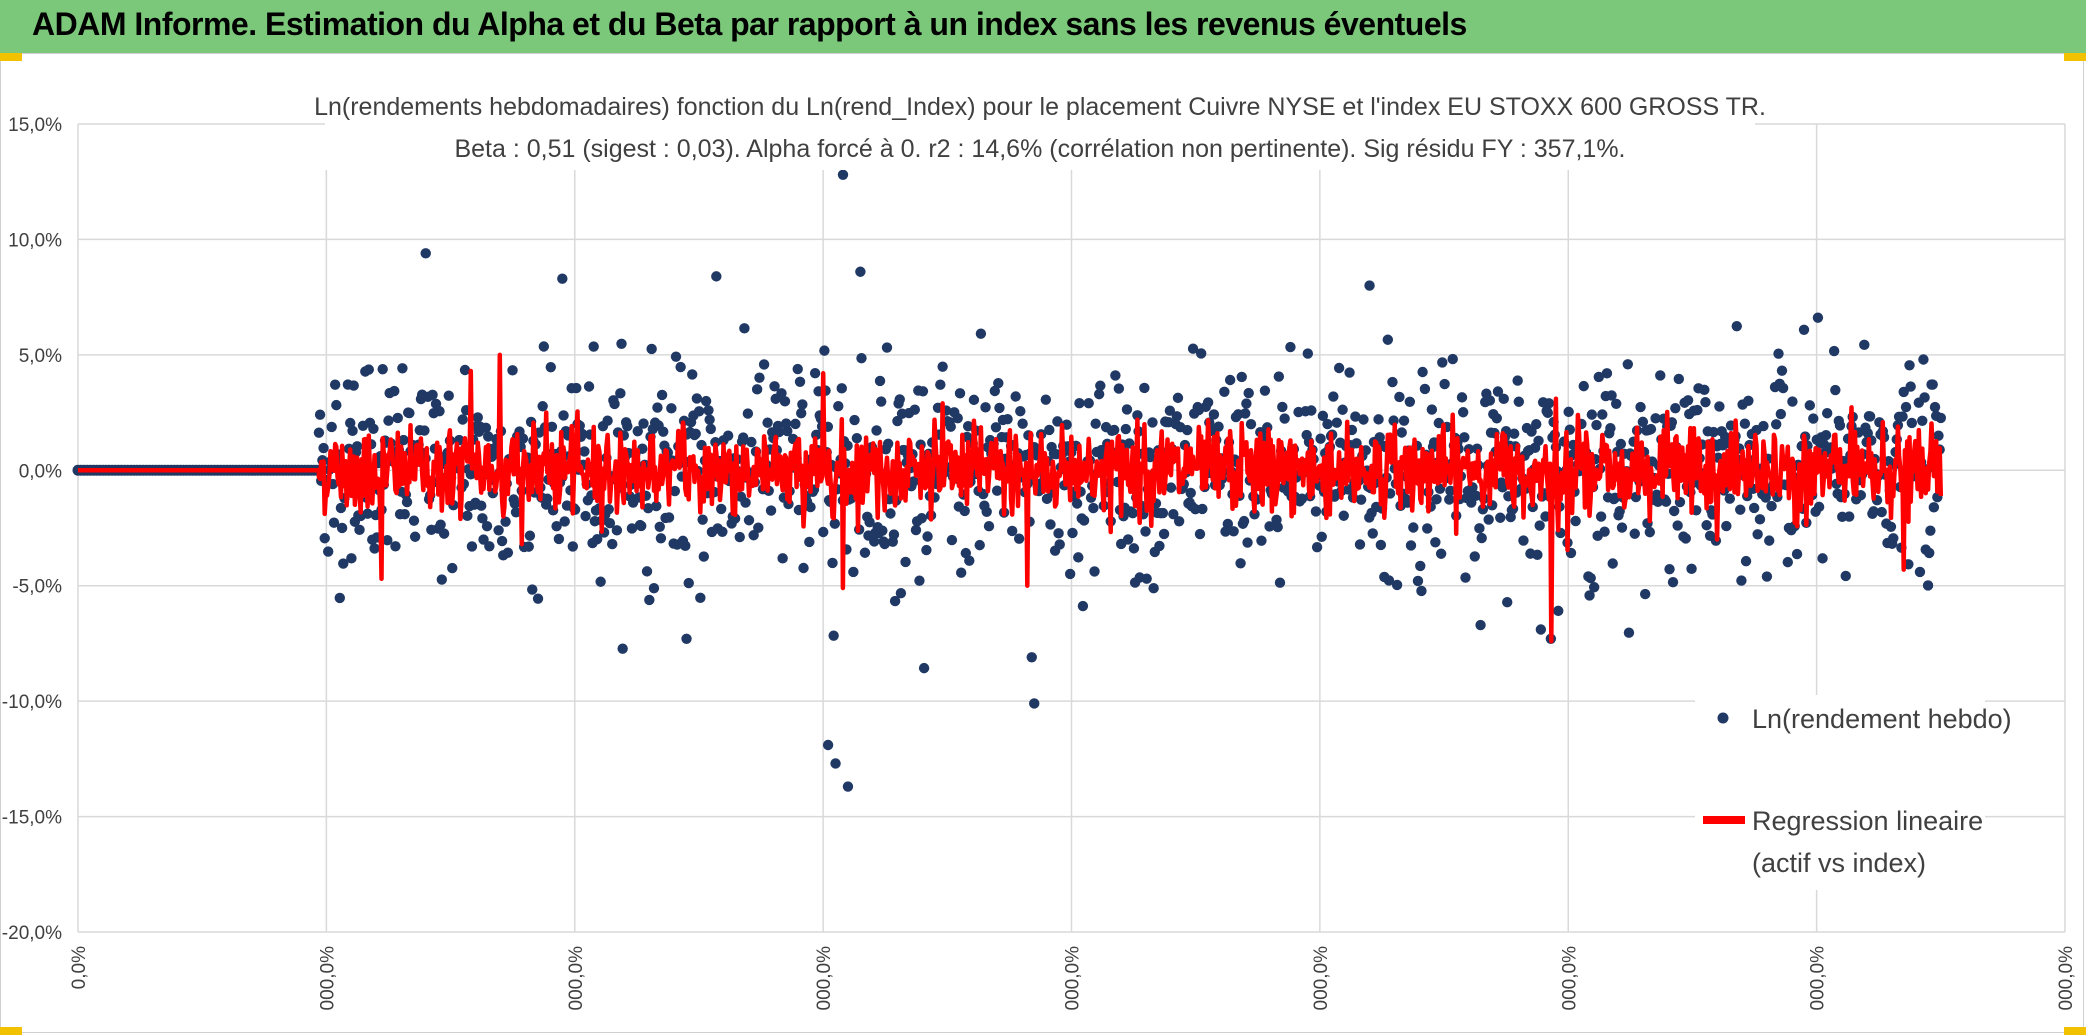 This screenshot has height=1035, width=2086. Describe the element at coordinates (1569, 978) in the screenshot. I see `x-tick-label: 000,0%` at that location.